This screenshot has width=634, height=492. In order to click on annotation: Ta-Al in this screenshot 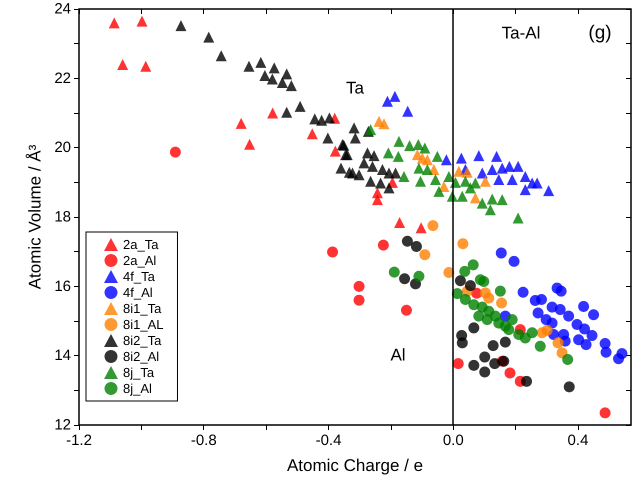, I will do `click(521, 33)`.